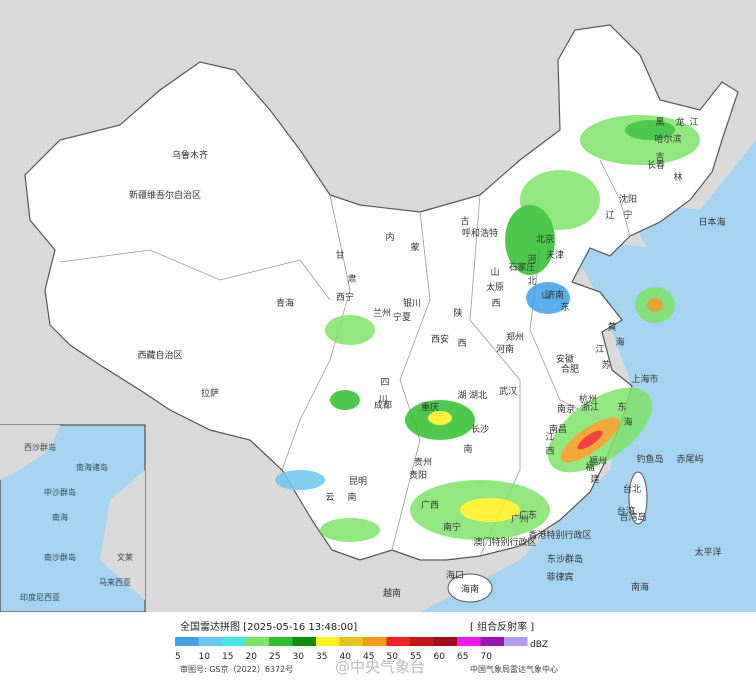 The image size is (756, 684). What do you see at coordinates (252, 657) in the screenshot?
I see `scale-label: 20` at bounding box center [252, 657].